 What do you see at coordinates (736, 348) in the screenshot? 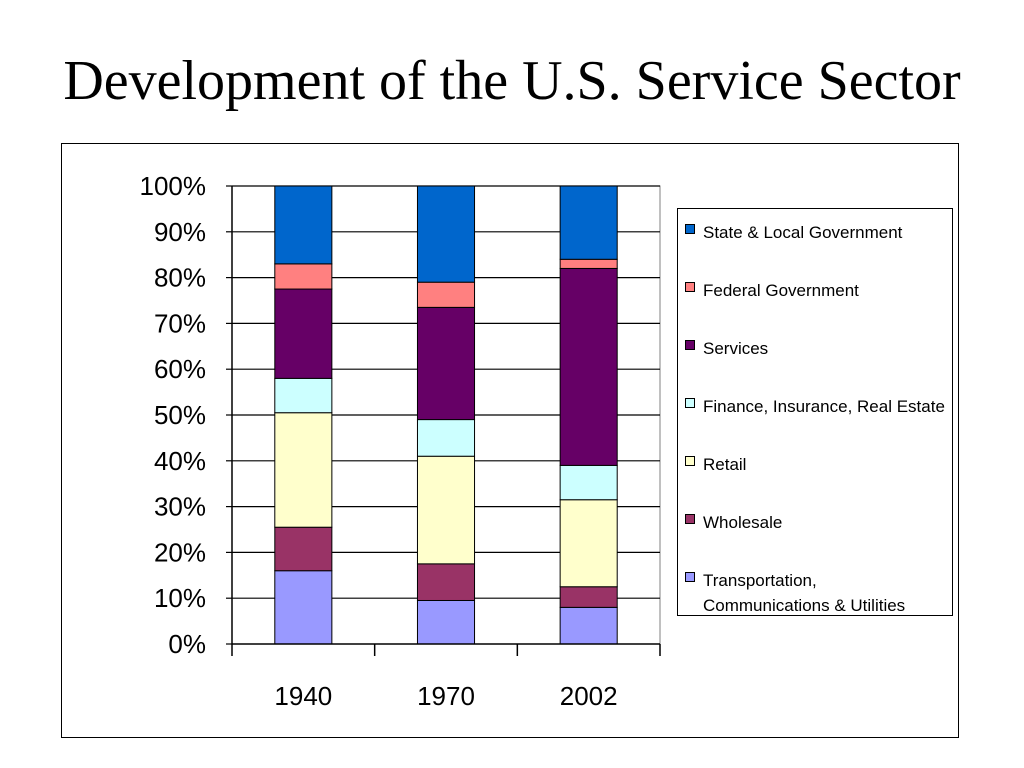
I see `legend-label: Services` at bounding box center [736, 348].